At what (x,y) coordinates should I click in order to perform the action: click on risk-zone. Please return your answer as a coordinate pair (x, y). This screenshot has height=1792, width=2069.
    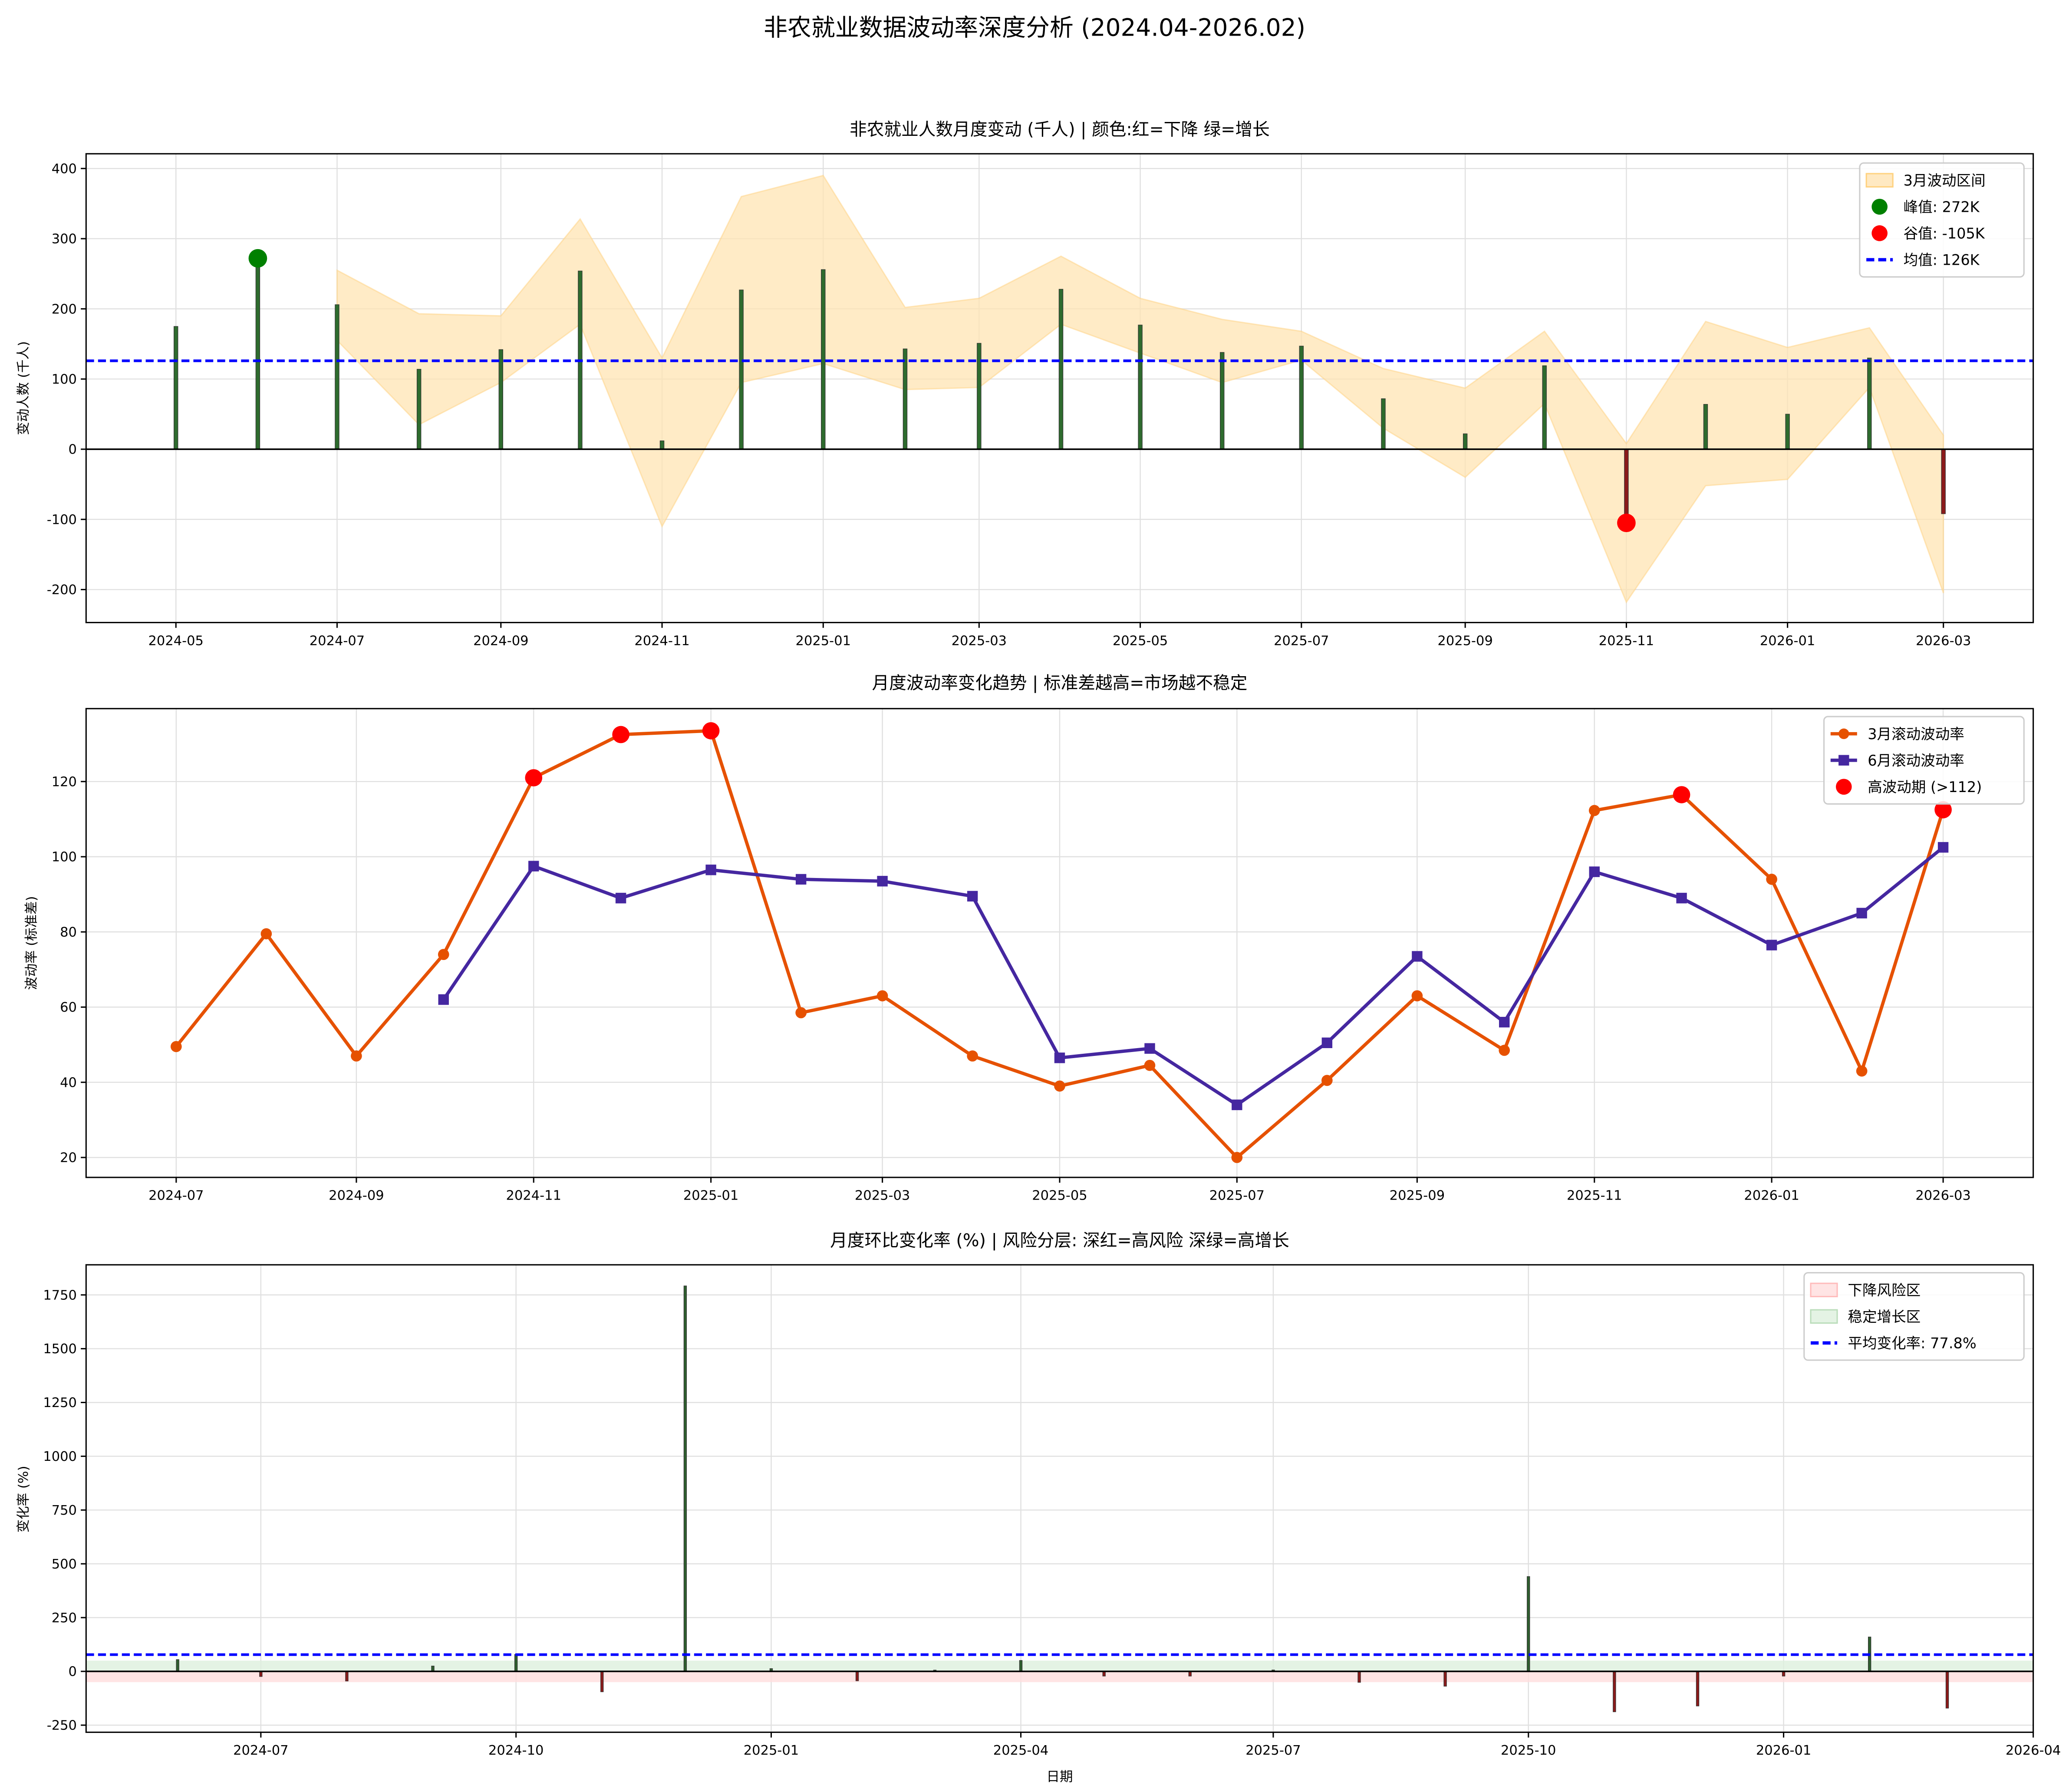
    Looking at the image, I should click on (1059, 1676).